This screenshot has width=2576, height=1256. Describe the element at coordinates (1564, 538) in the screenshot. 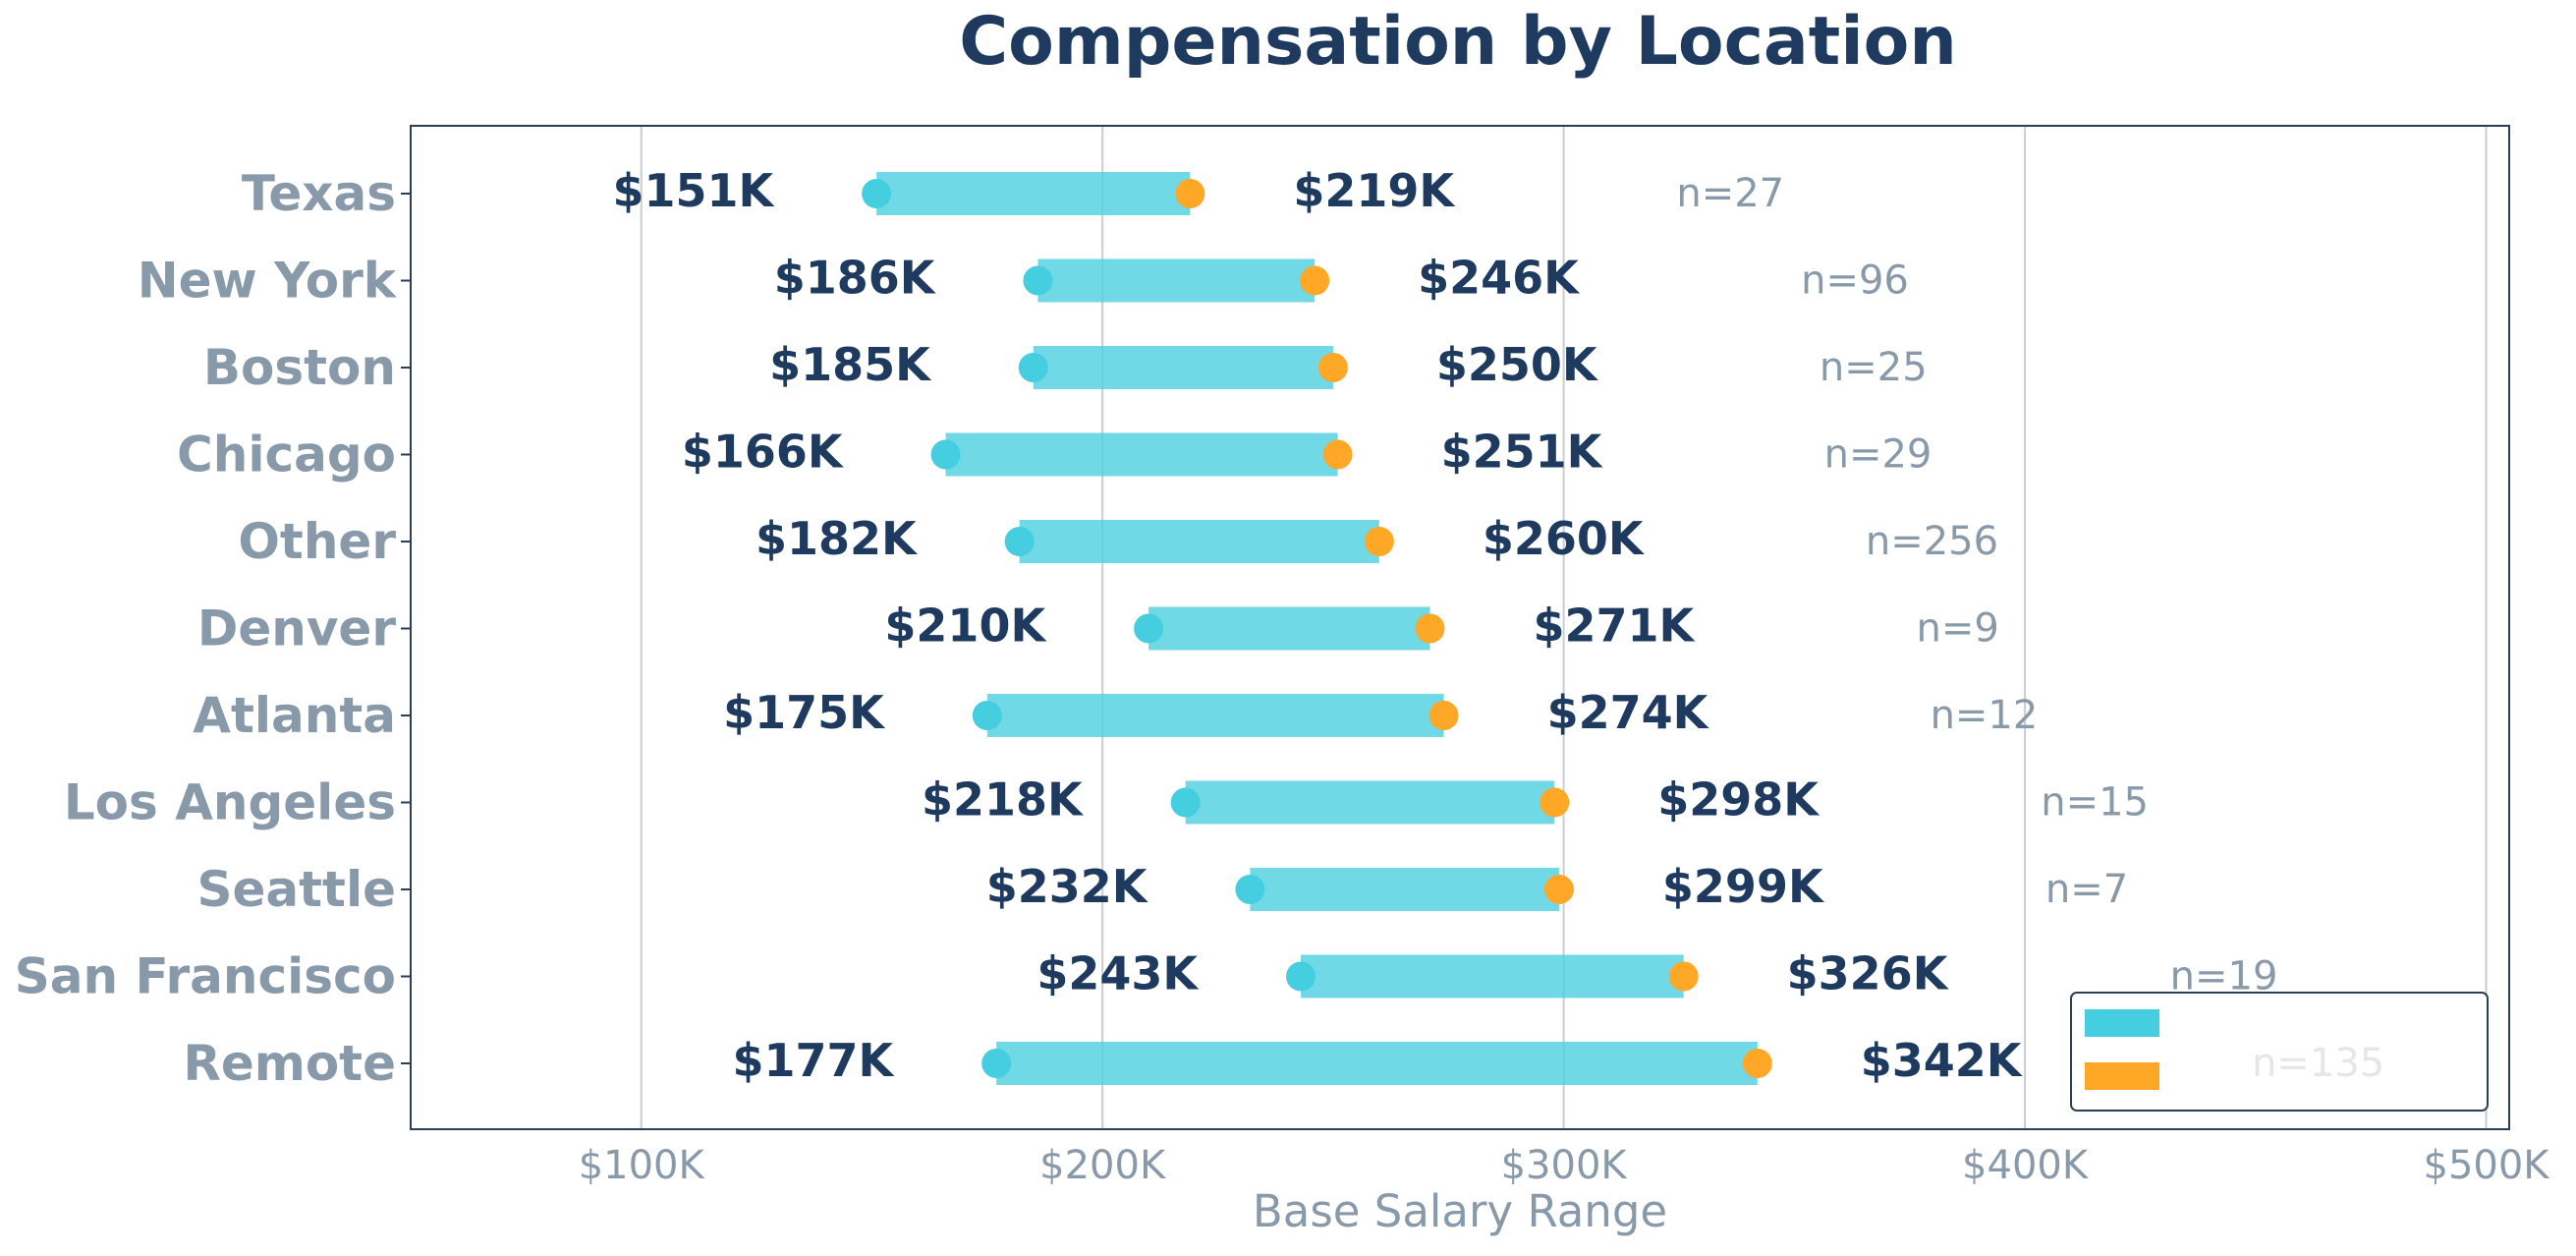

I see `max-value-label: $260K` at that location.